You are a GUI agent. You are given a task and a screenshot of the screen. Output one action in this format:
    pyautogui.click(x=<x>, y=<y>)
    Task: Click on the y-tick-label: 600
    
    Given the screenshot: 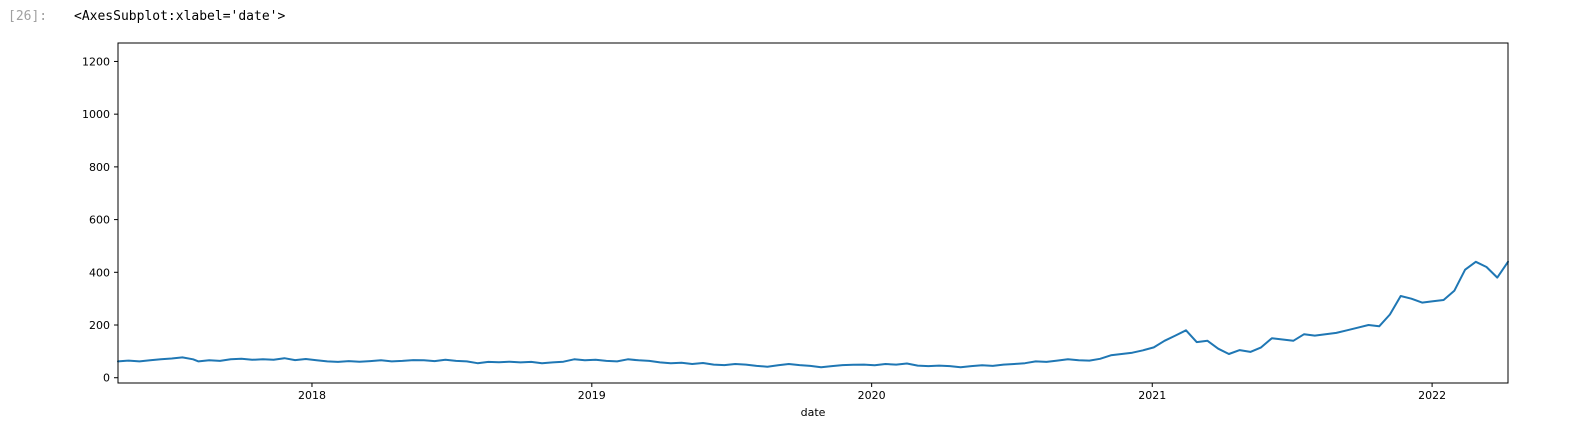 What is the action you would take?
    pyautogui.click(x=99, y=220)
    